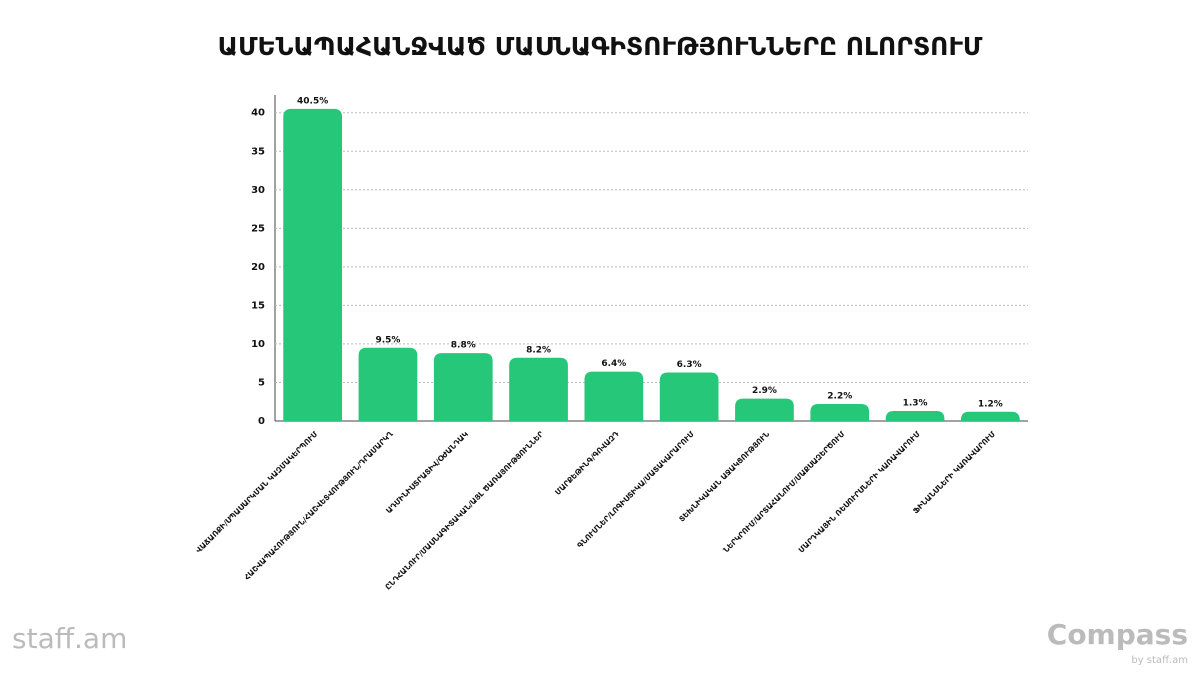 The width and height of the screenshot is (1200, 675). I want to click on x-tick-label: ՄԱՐՔԵԹԻՆԳ/ԳՈՎԱԶԴ, so click(587, 463).